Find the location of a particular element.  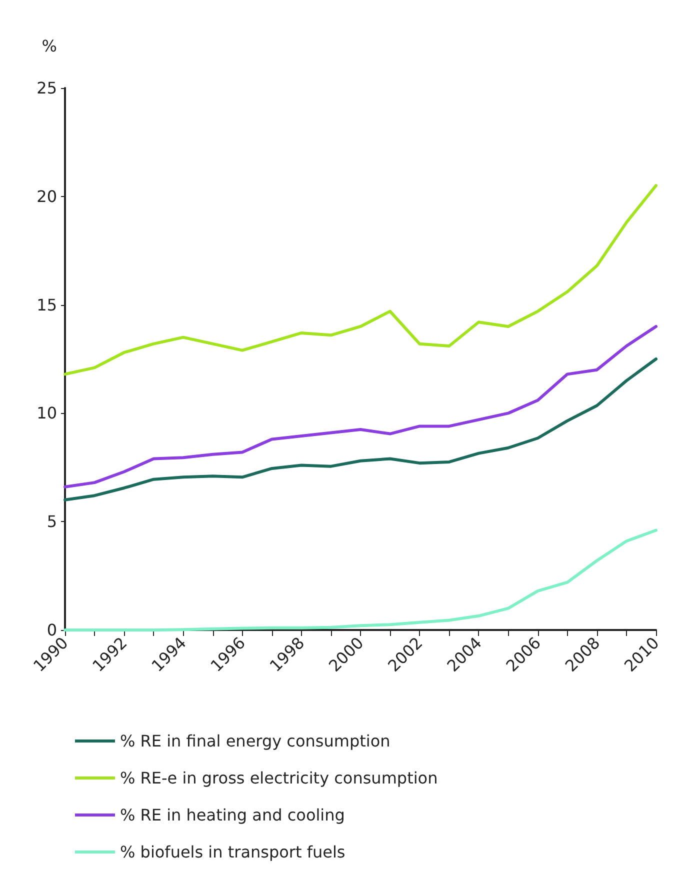

legend-label: % RE-e in gross electricity consumption is located at coordinates (279, 778).